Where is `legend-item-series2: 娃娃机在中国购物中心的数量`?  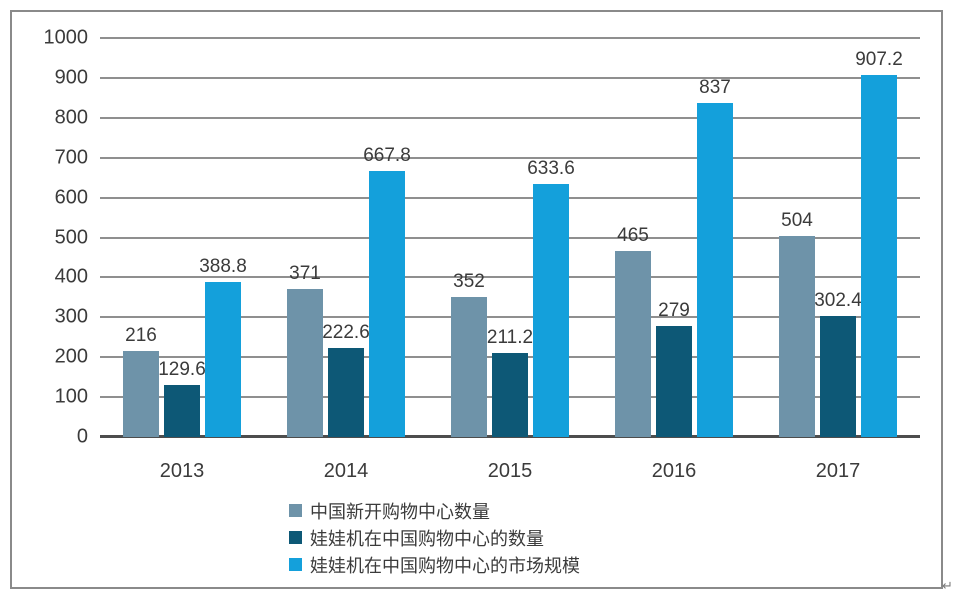 legend-item-series2: 娃娃机在中国购物中心的数量 is located at coordinates (434, 537).